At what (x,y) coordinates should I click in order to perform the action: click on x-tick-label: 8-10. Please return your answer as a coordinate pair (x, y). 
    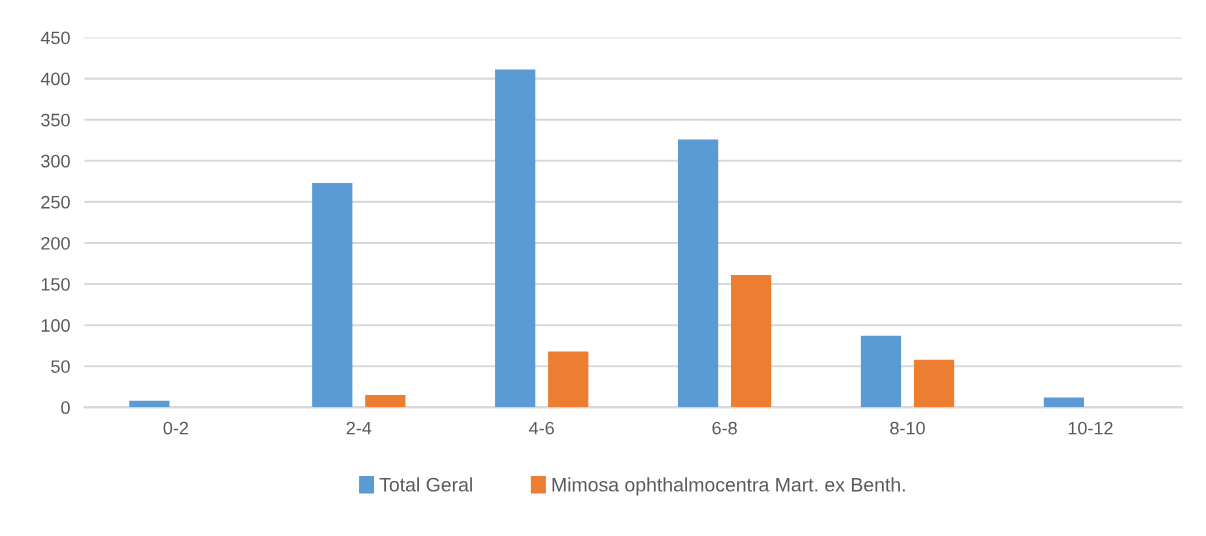
    Looking at the image, I should click on (907, 428).